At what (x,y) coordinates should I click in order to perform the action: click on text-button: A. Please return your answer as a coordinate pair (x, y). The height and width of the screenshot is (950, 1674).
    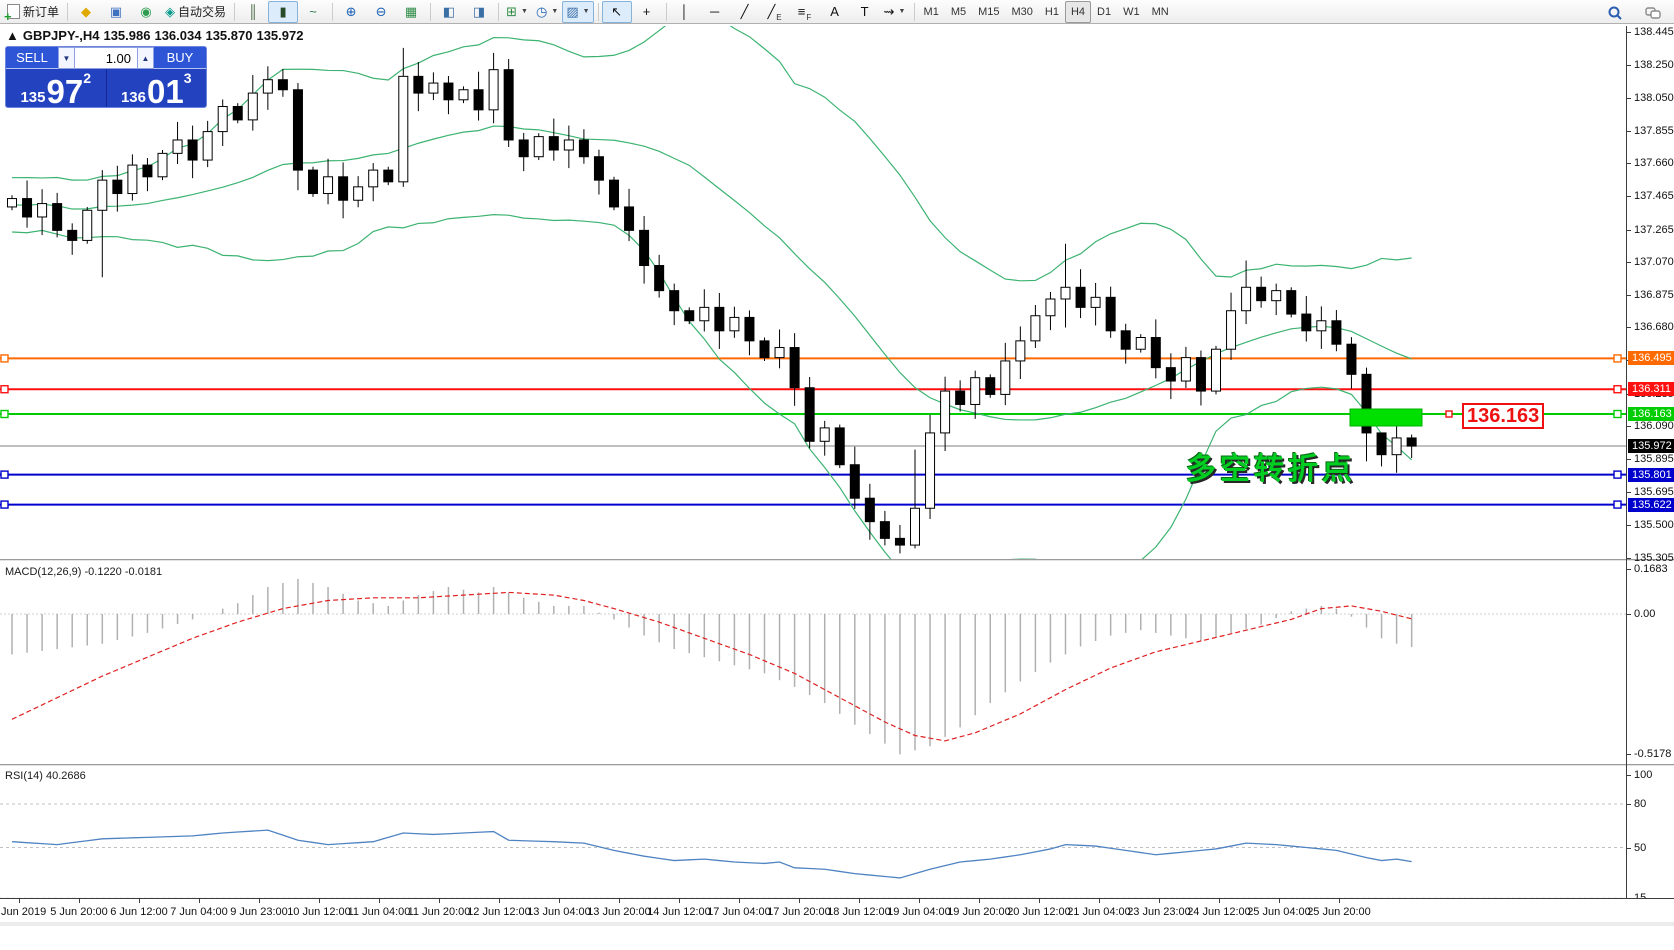
    Looking at the image, I should click on (835, 12).